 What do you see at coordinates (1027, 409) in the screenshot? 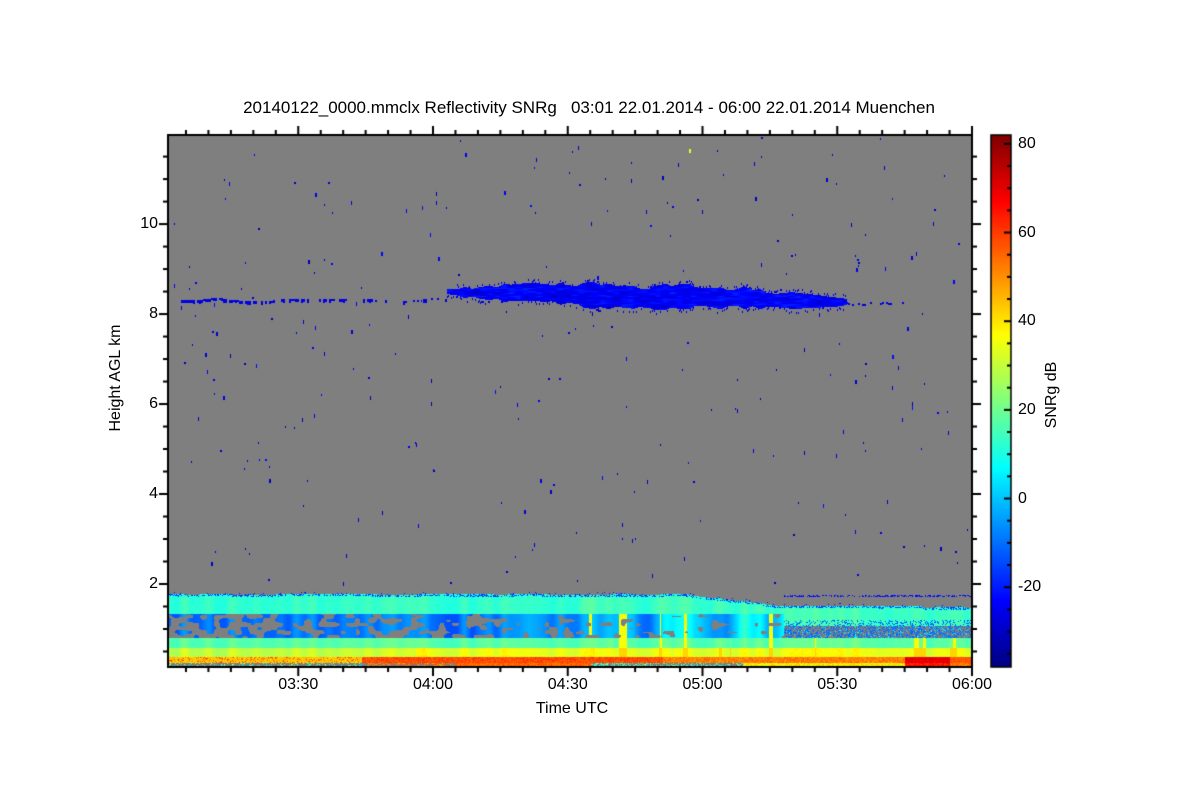
I see `colorbar-tick-label: 20` at bounding box center [1027, 409].